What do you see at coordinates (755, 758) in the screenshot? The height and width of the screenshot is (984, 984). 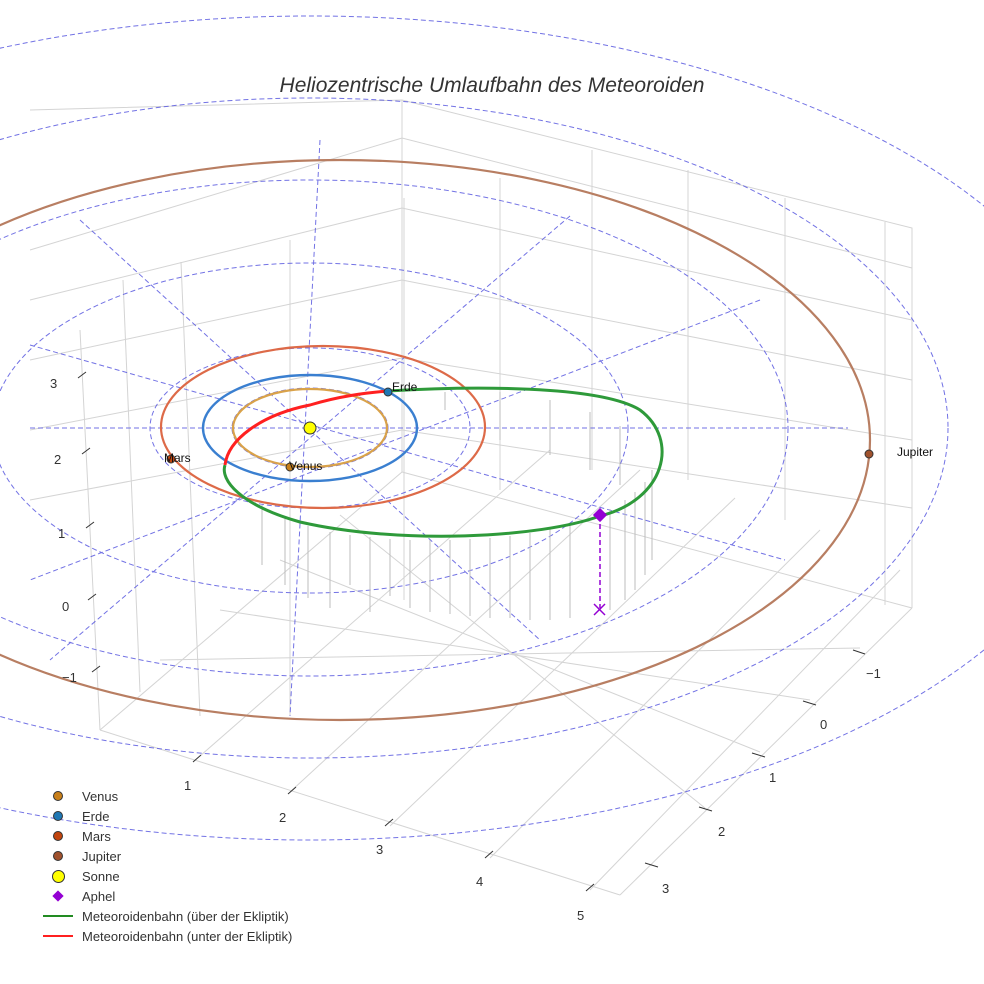 I see `y-axis` at bounding box center [755, 758].